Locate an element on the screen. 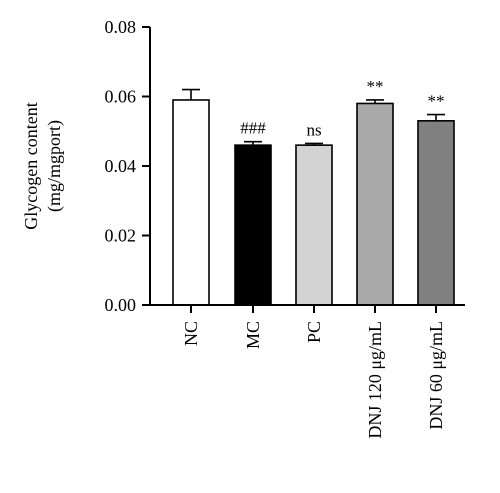  x-tick-label: PC is located at coordinates (314, 332).